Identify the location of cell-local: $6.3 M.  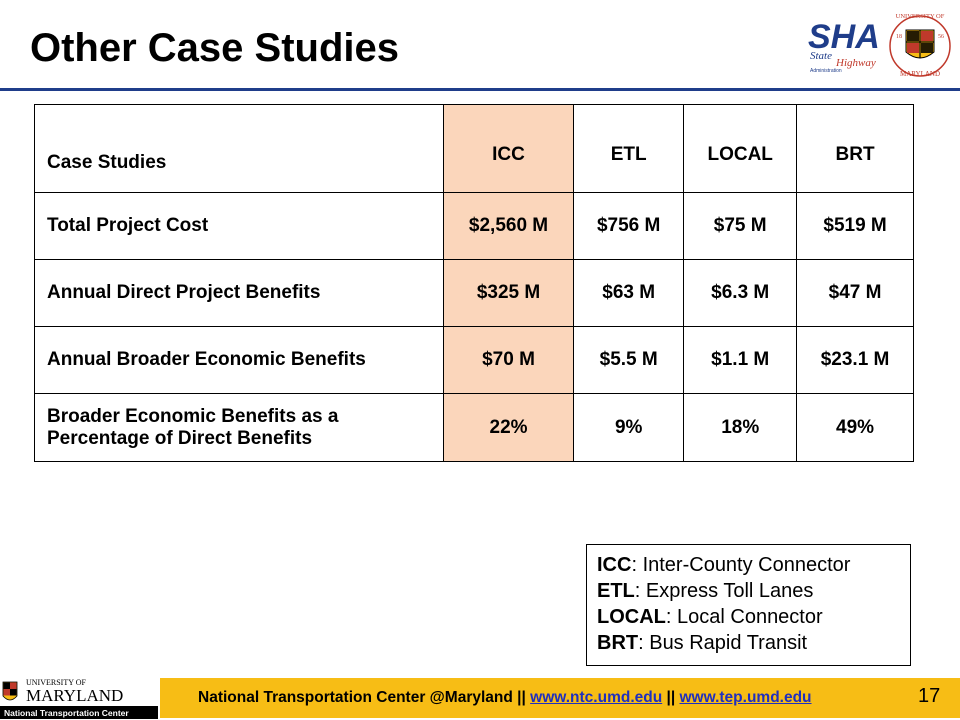
(740, 293).